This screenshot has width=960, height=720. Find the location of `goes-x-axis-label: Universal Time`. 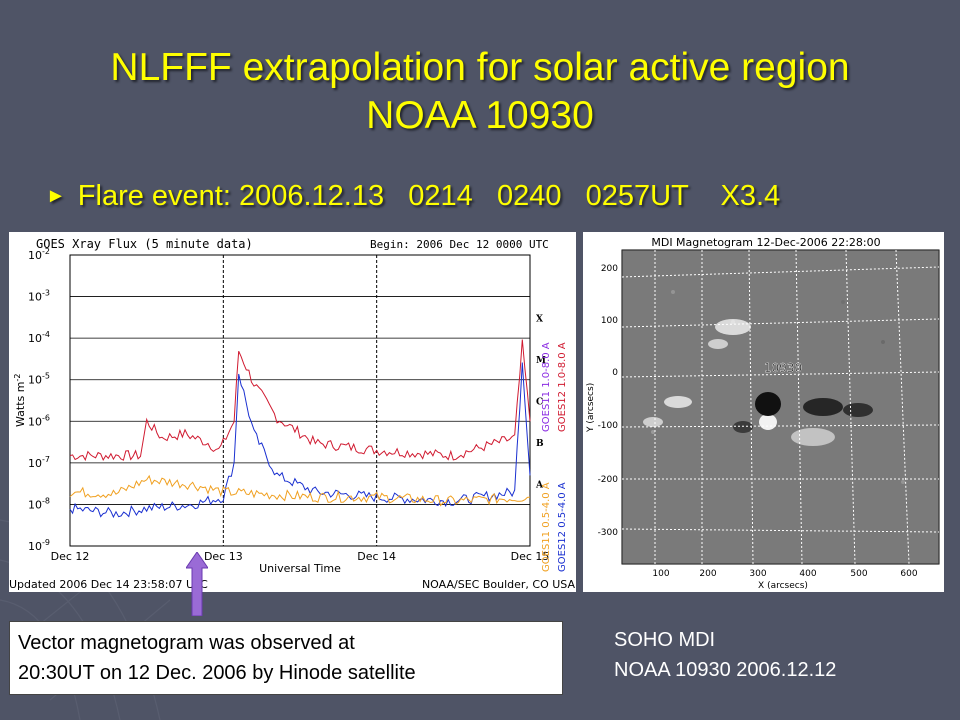

goes-x-axis-label: Universal Time is located at coordinates (300, 568).